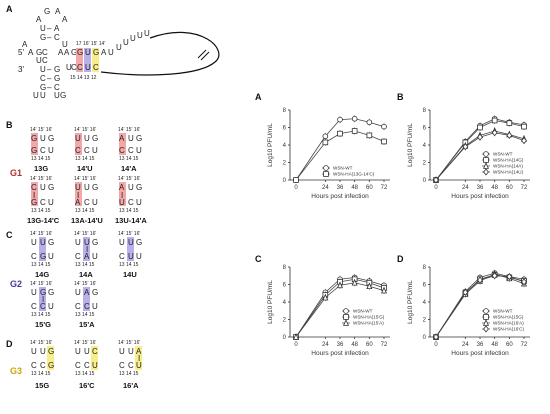 The width and height of the screenshot is (550, 414). I want to click on struct-label-15a: 15'A, so click(87, 324).